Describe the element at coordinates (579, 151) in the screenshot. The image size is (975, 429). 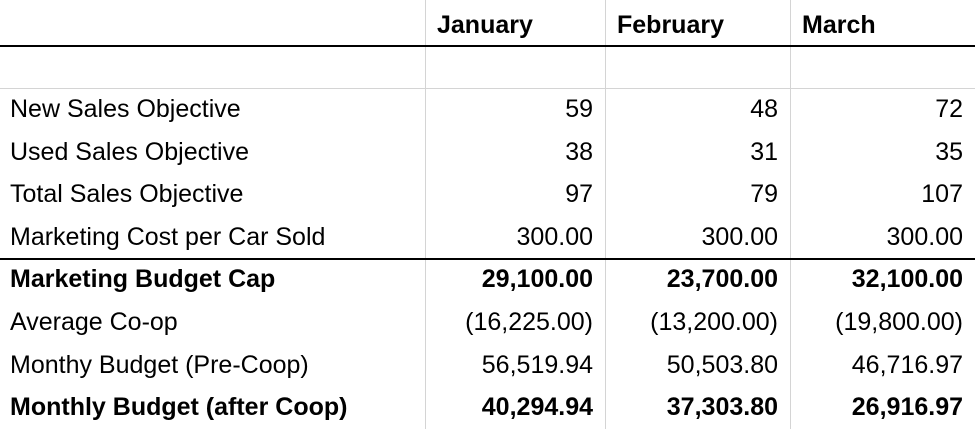
I see `cell-value: 38` at that location.